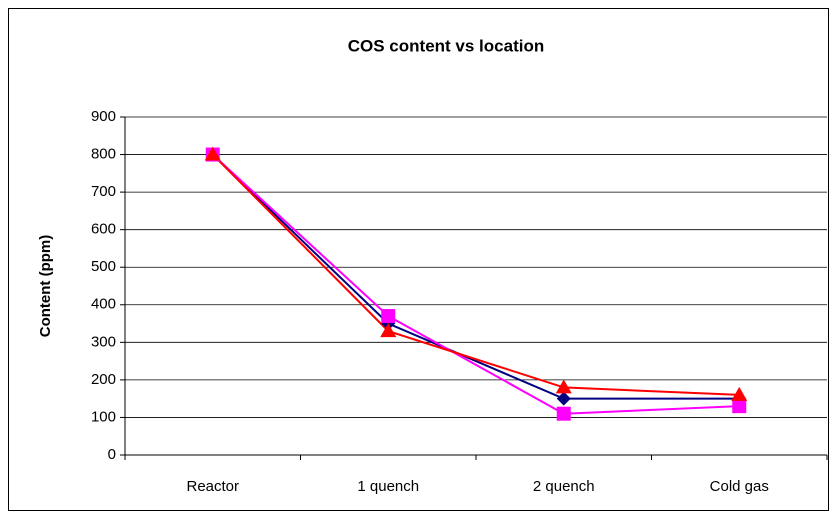 The width and height of the screenshot is (837, 519). I want to click on y-tick-label: 0, so click(112, 454).